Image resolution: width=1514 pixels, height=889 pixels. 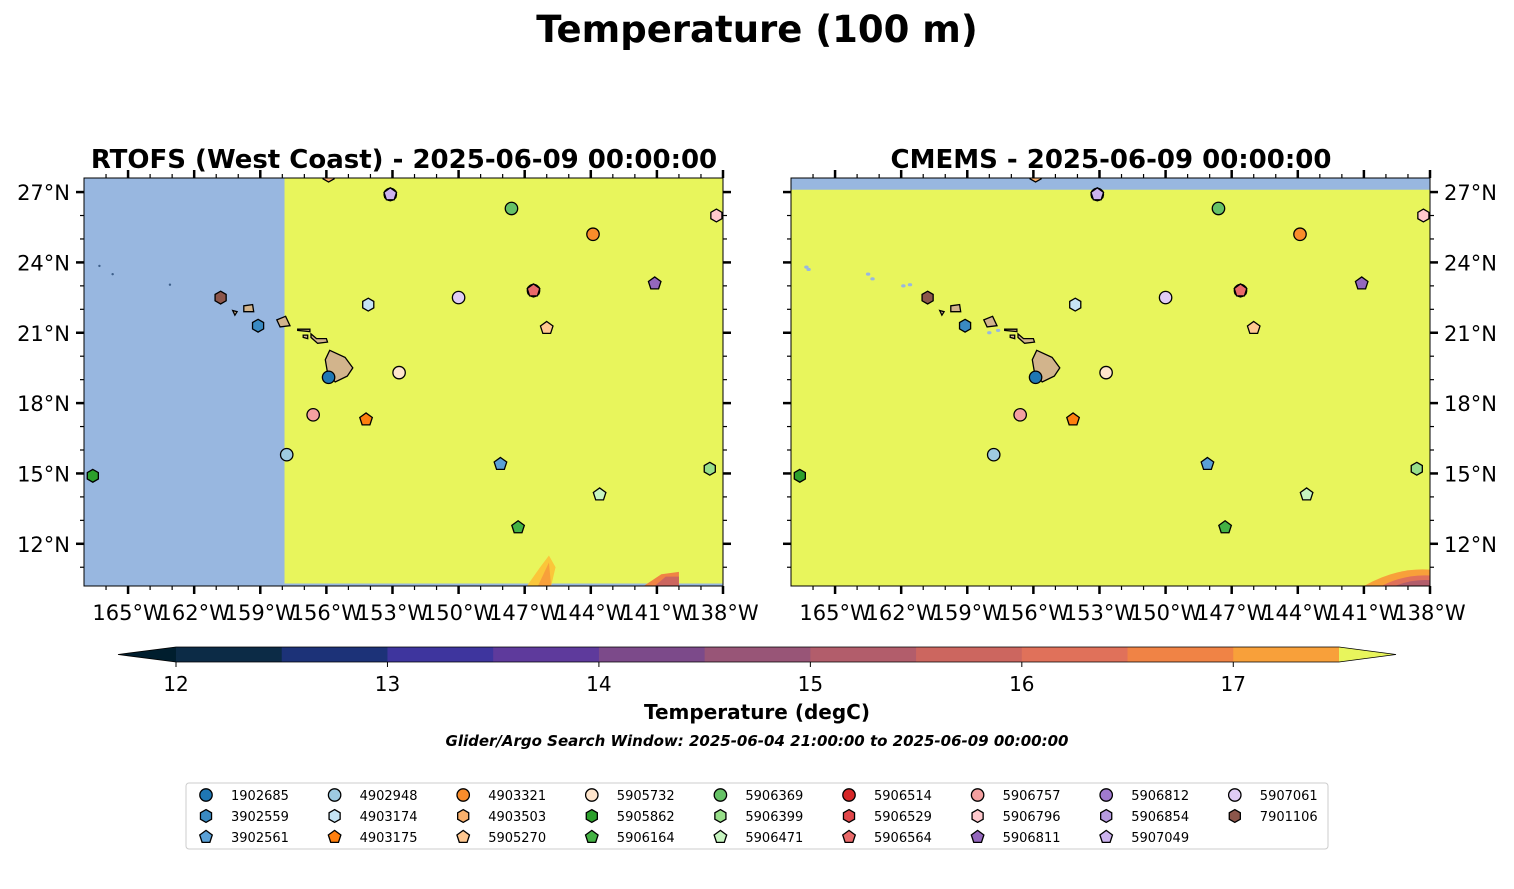 What do you see at coordinates (1160, 838) in the screenshot?
I see `legend-label-5907049: 5907049` at bounding box center [1160, 838].